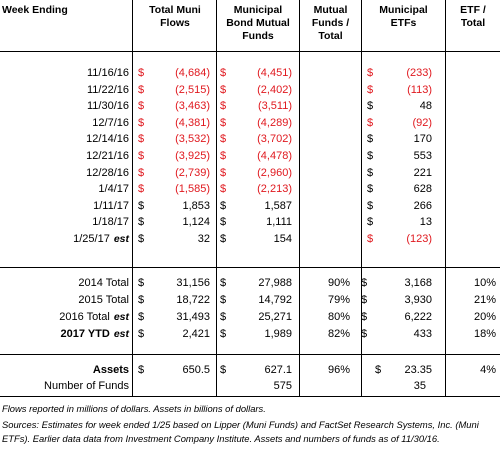  Describe the element at coordinates (103, 300) in the screenshot. I see `row-label: 2015 Total` at that location.